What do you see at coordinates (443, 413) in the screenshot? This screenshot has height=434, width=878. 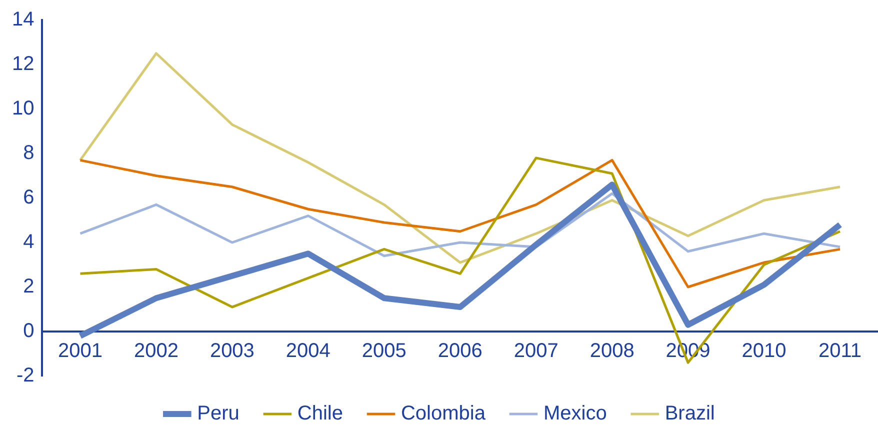 I see `legend-label: Colombia` at bounding box center [443, 413].